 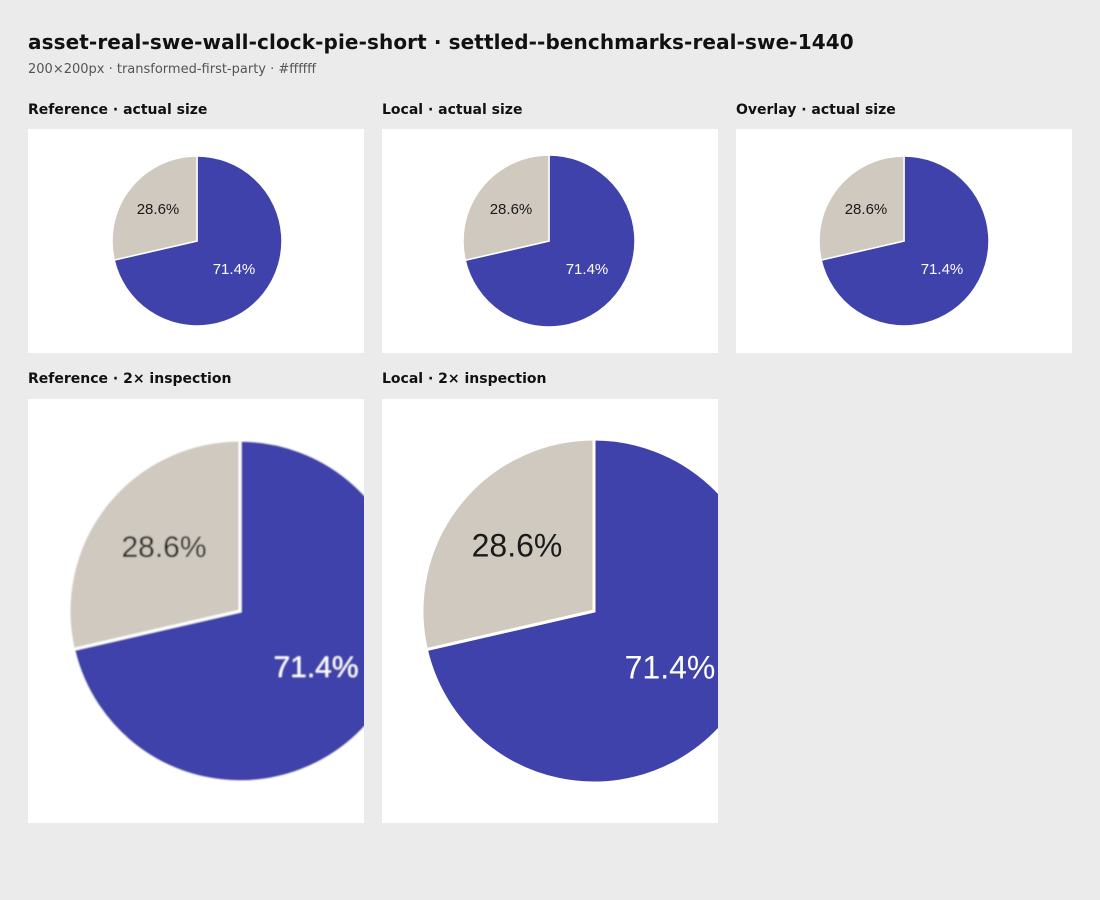 What do you see at coordinates (118, 110) in the screenshot?
I see `reference-actual-label: Reference · actual size` at bounding box center [118, 110].